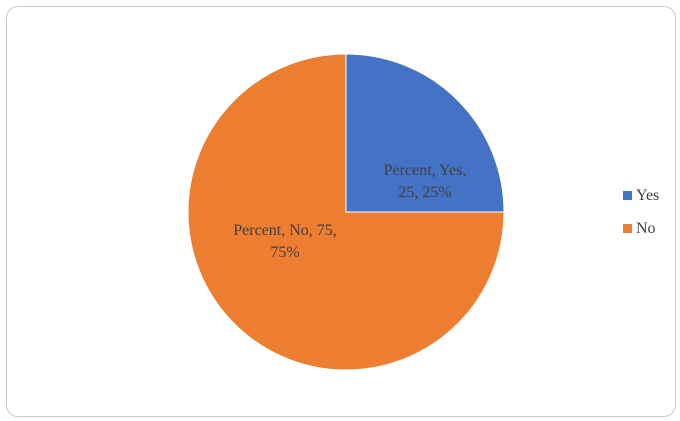 The width and height of the screenshot is (680, 421). I want to click on data-label-yes-line1: Percent, Yes,, so click(425, 170).